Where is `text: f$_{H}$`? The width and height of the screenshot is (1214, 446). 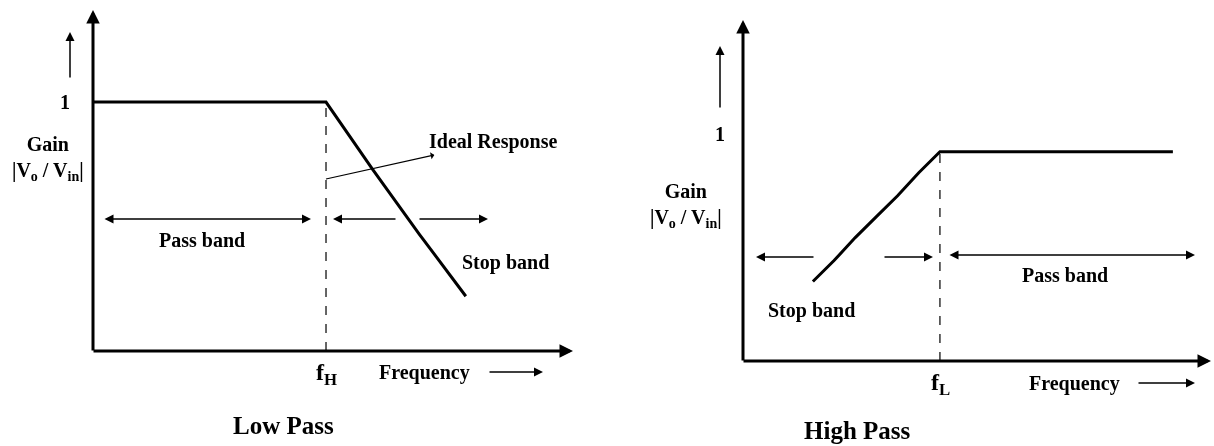 text: f$_{H}$ is located at coordinates (327, 374).